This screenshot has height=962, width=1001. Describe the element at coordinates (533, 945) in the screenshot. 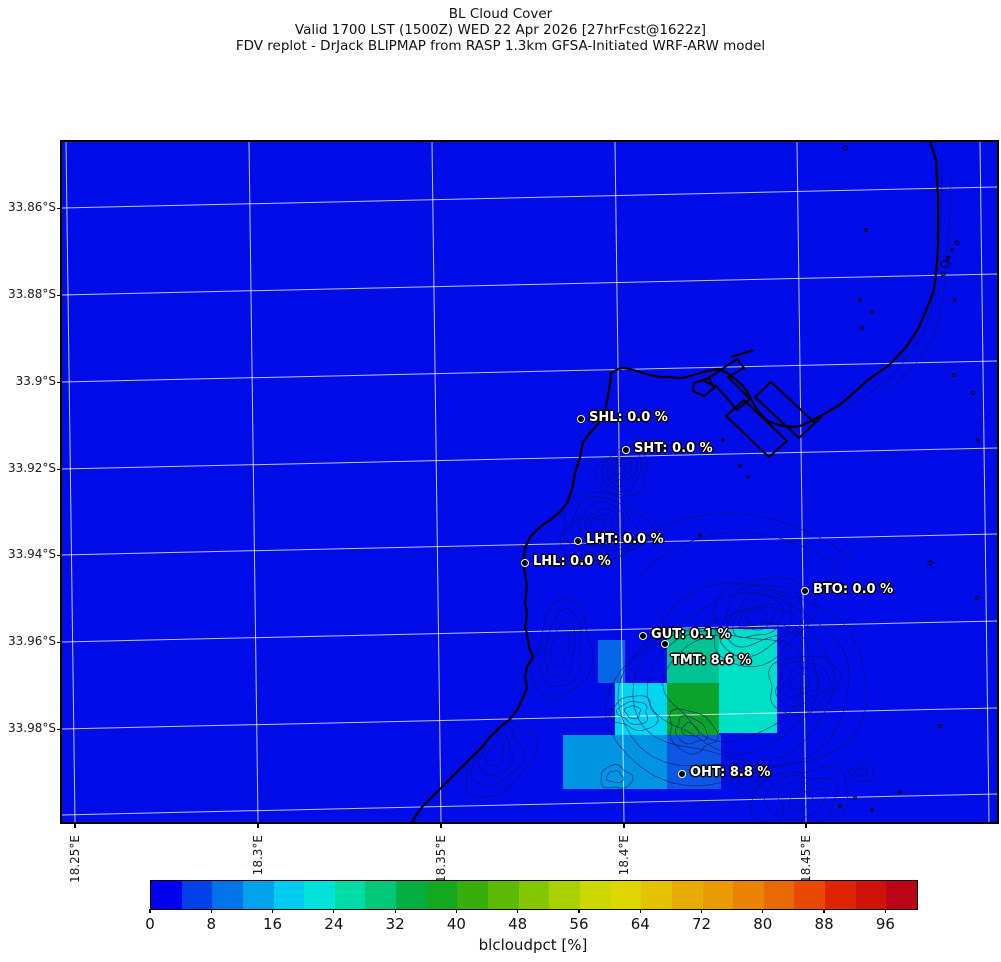

I see `colorbar-axis-label: blcloudpct [%]` at that location.